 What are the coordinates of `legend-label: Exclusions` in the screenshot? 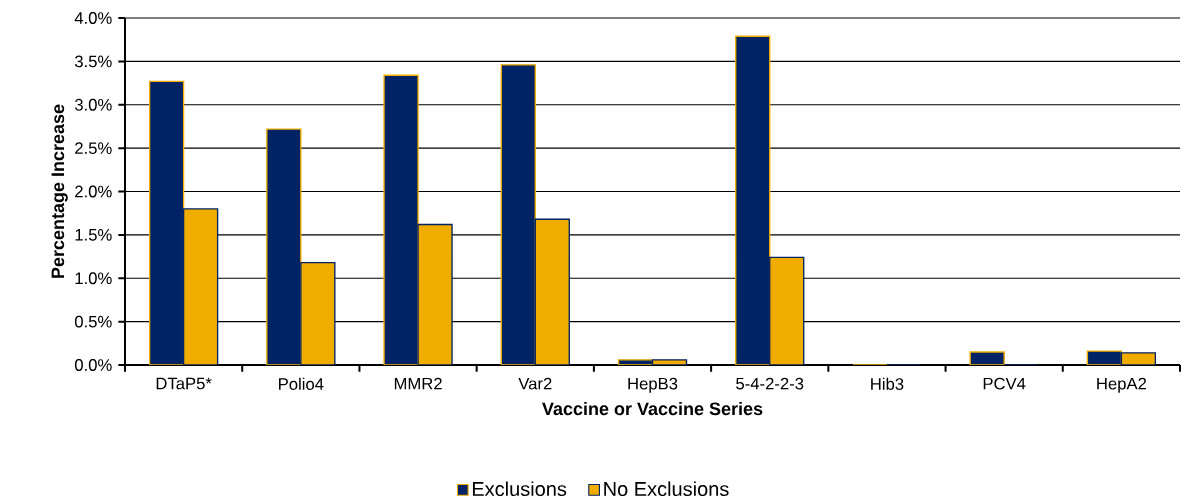 It's located at (519, 489).